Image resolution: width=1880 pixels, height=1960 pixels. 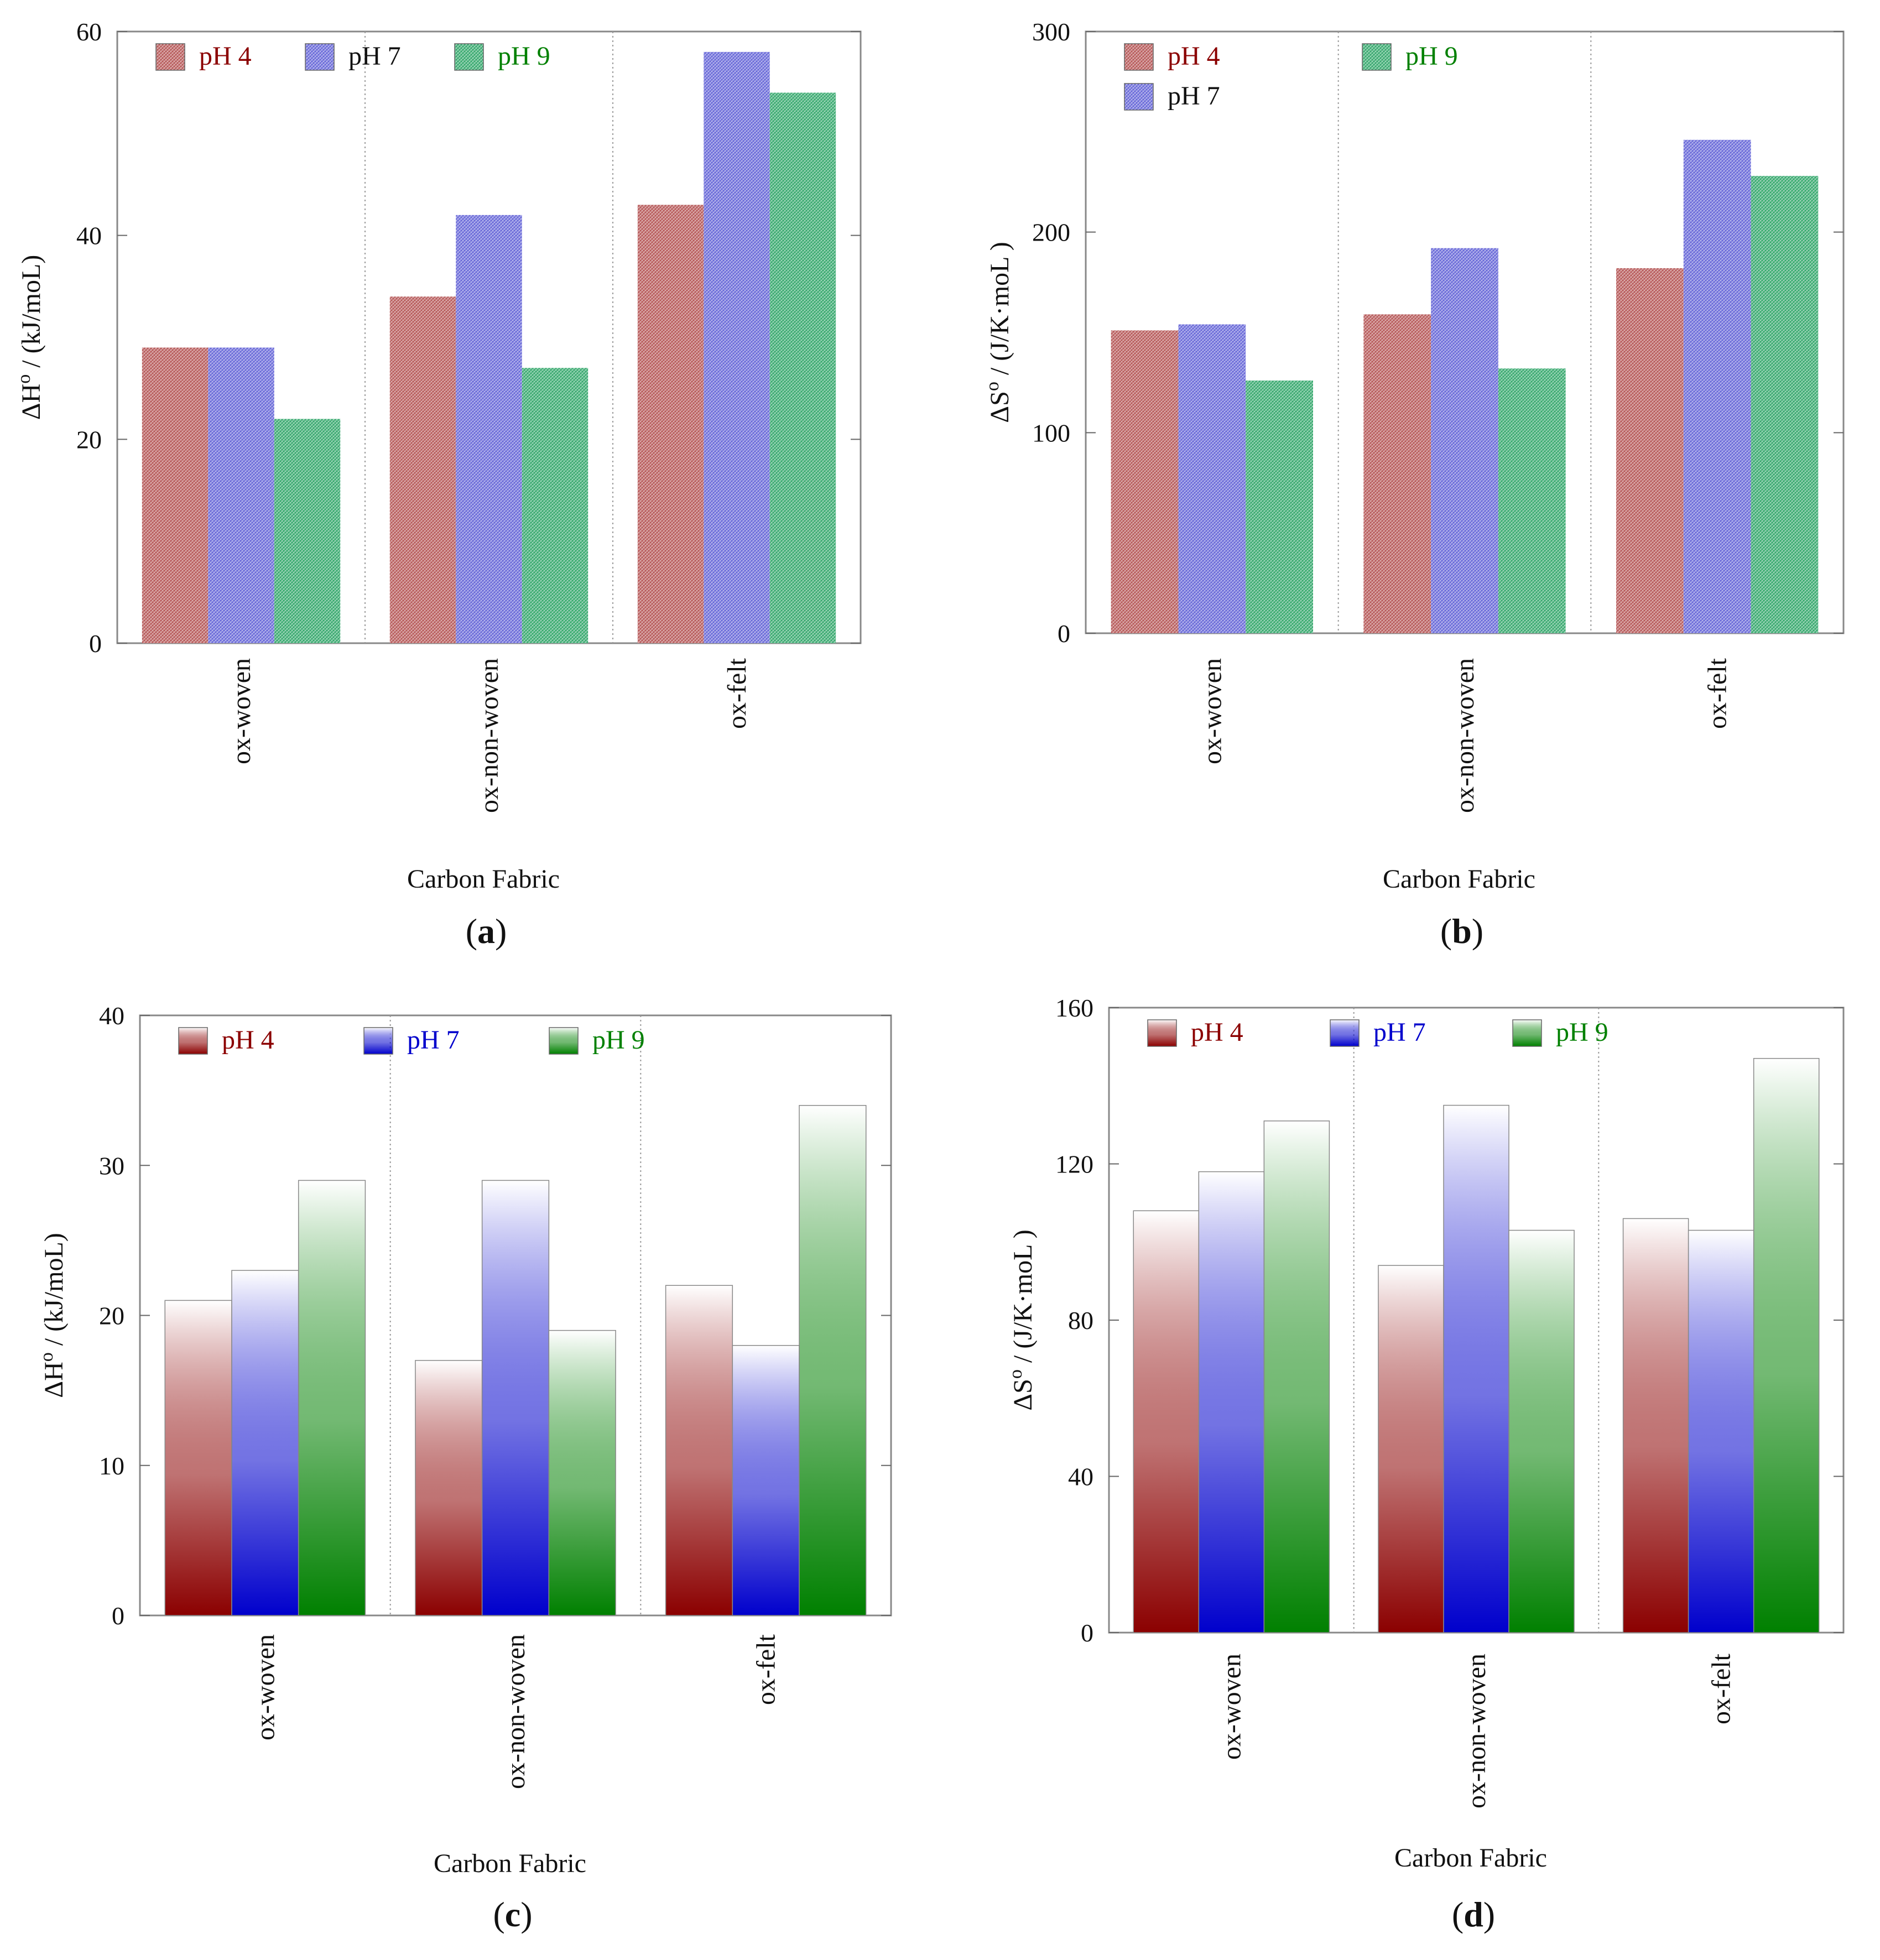 I want to click on panel-label: (c), so click(x=512, y=1914).